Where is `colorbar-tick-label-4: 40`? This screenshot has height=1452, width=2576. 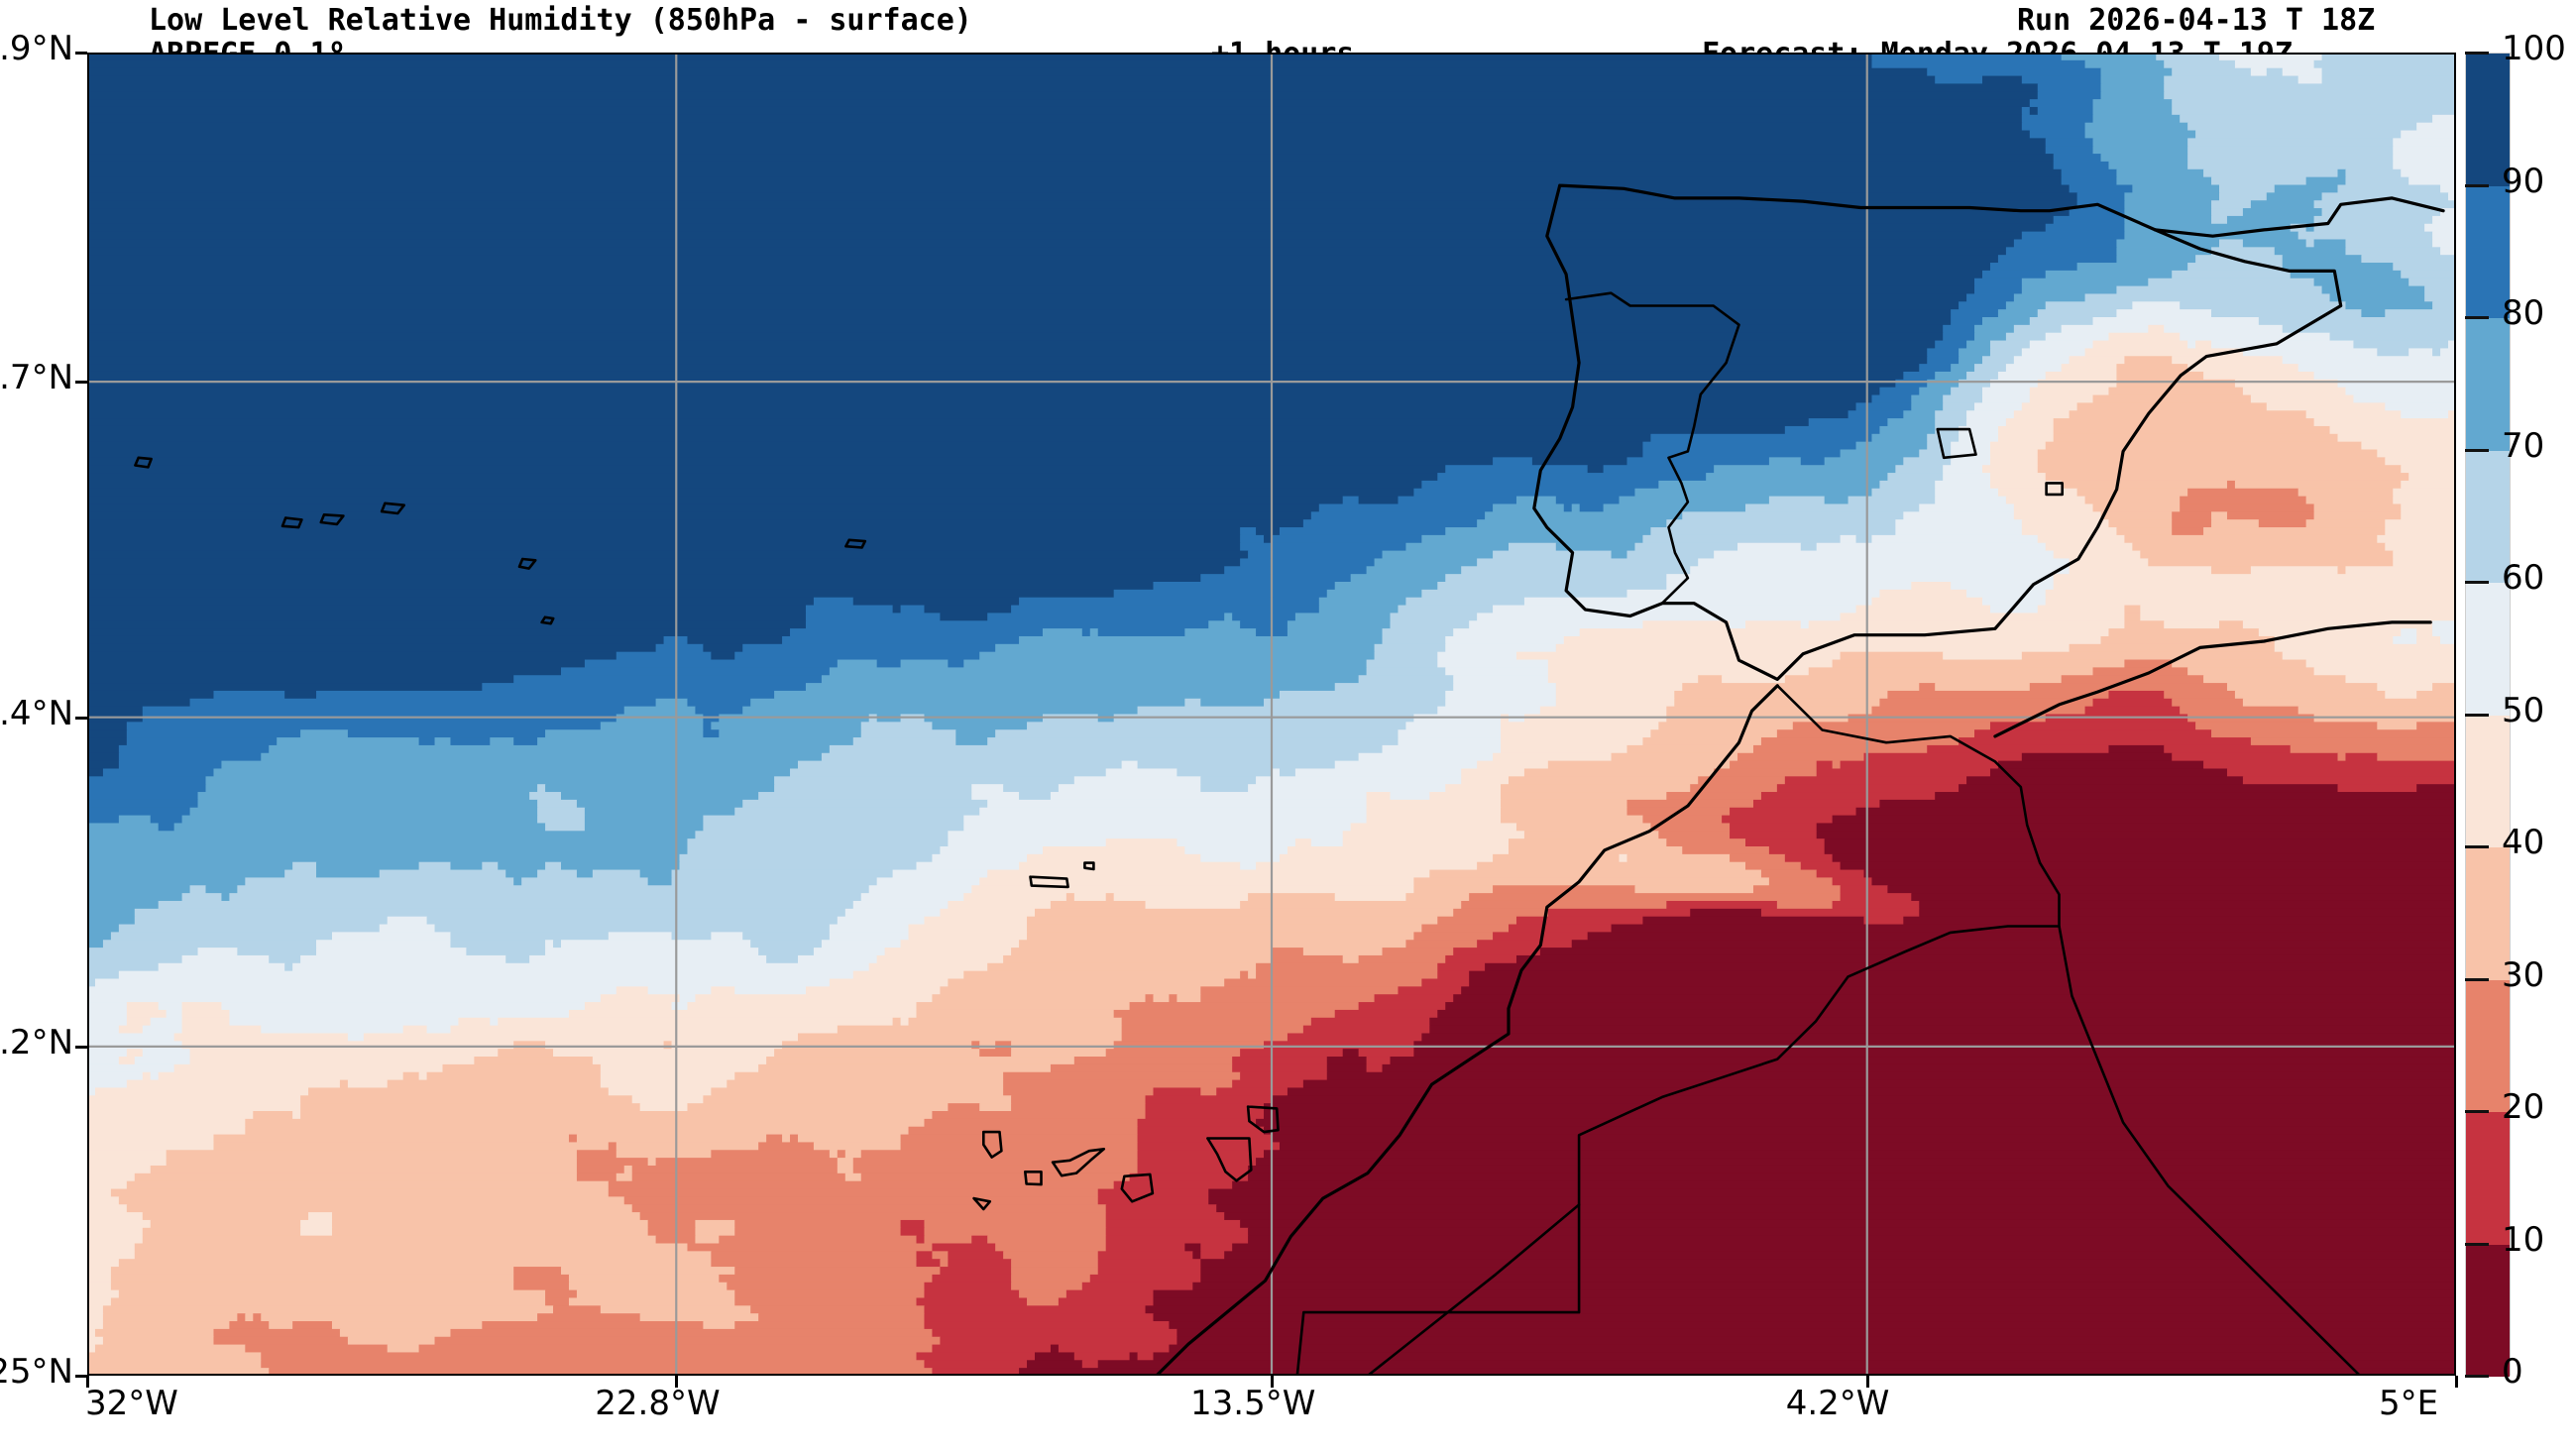
colorbar-tick-label-4: 40 is located at coordinates (2523, 842).